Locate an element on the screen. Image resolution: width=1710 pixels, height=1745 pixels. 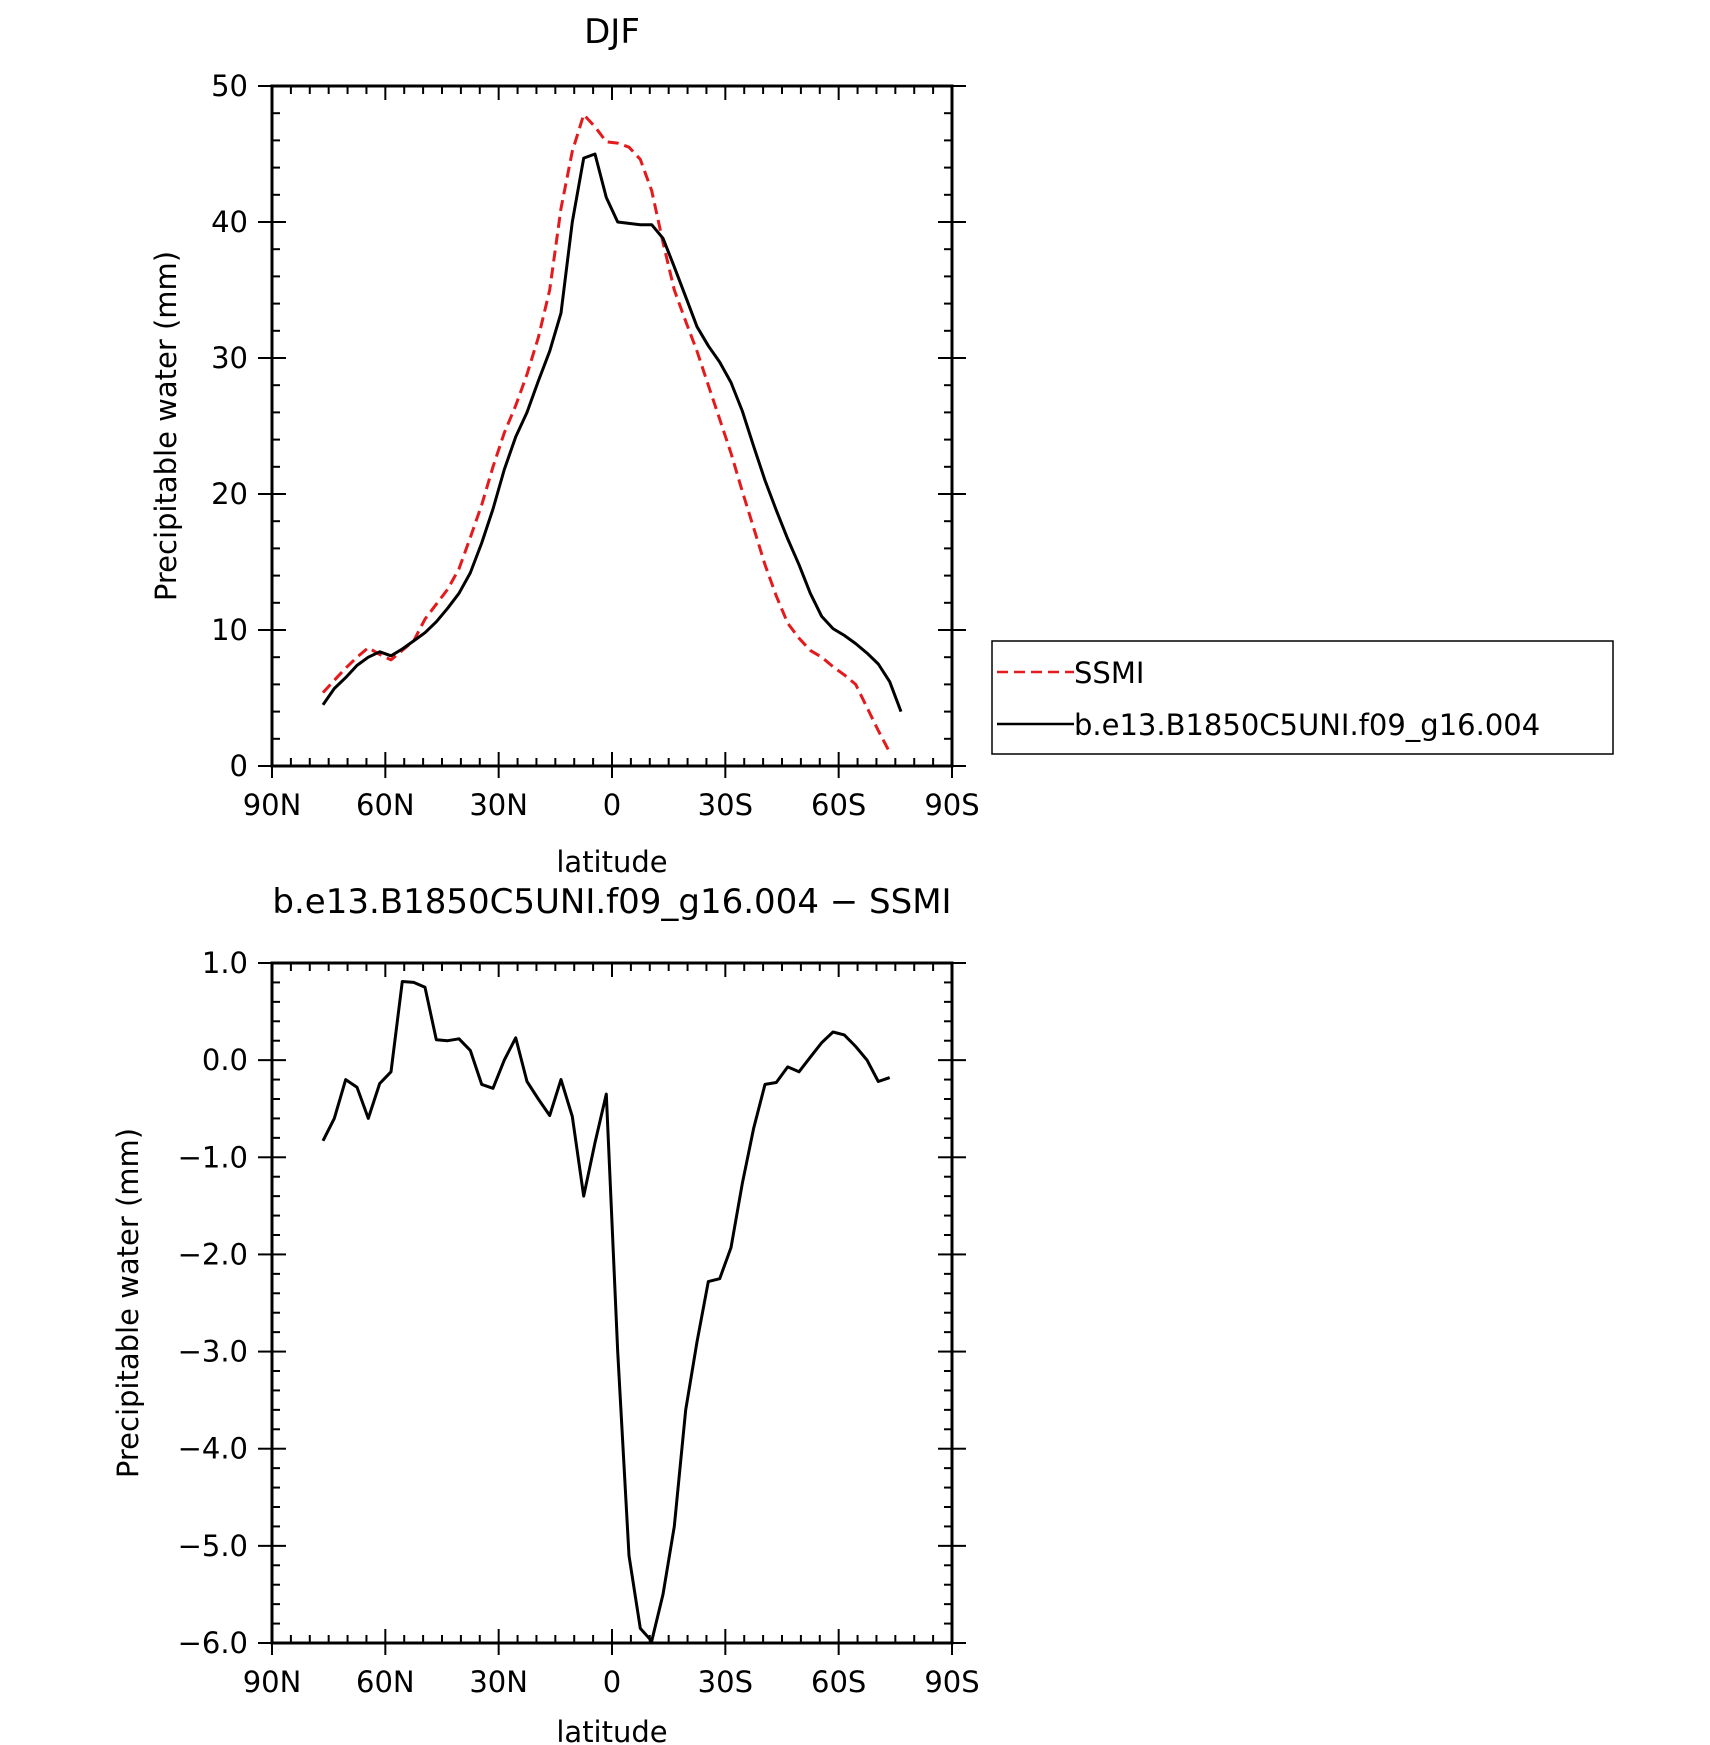
legend-label-model: b.e13.B1850C5UNI.f09_g16.004 is located at coordinates (1307, 725).